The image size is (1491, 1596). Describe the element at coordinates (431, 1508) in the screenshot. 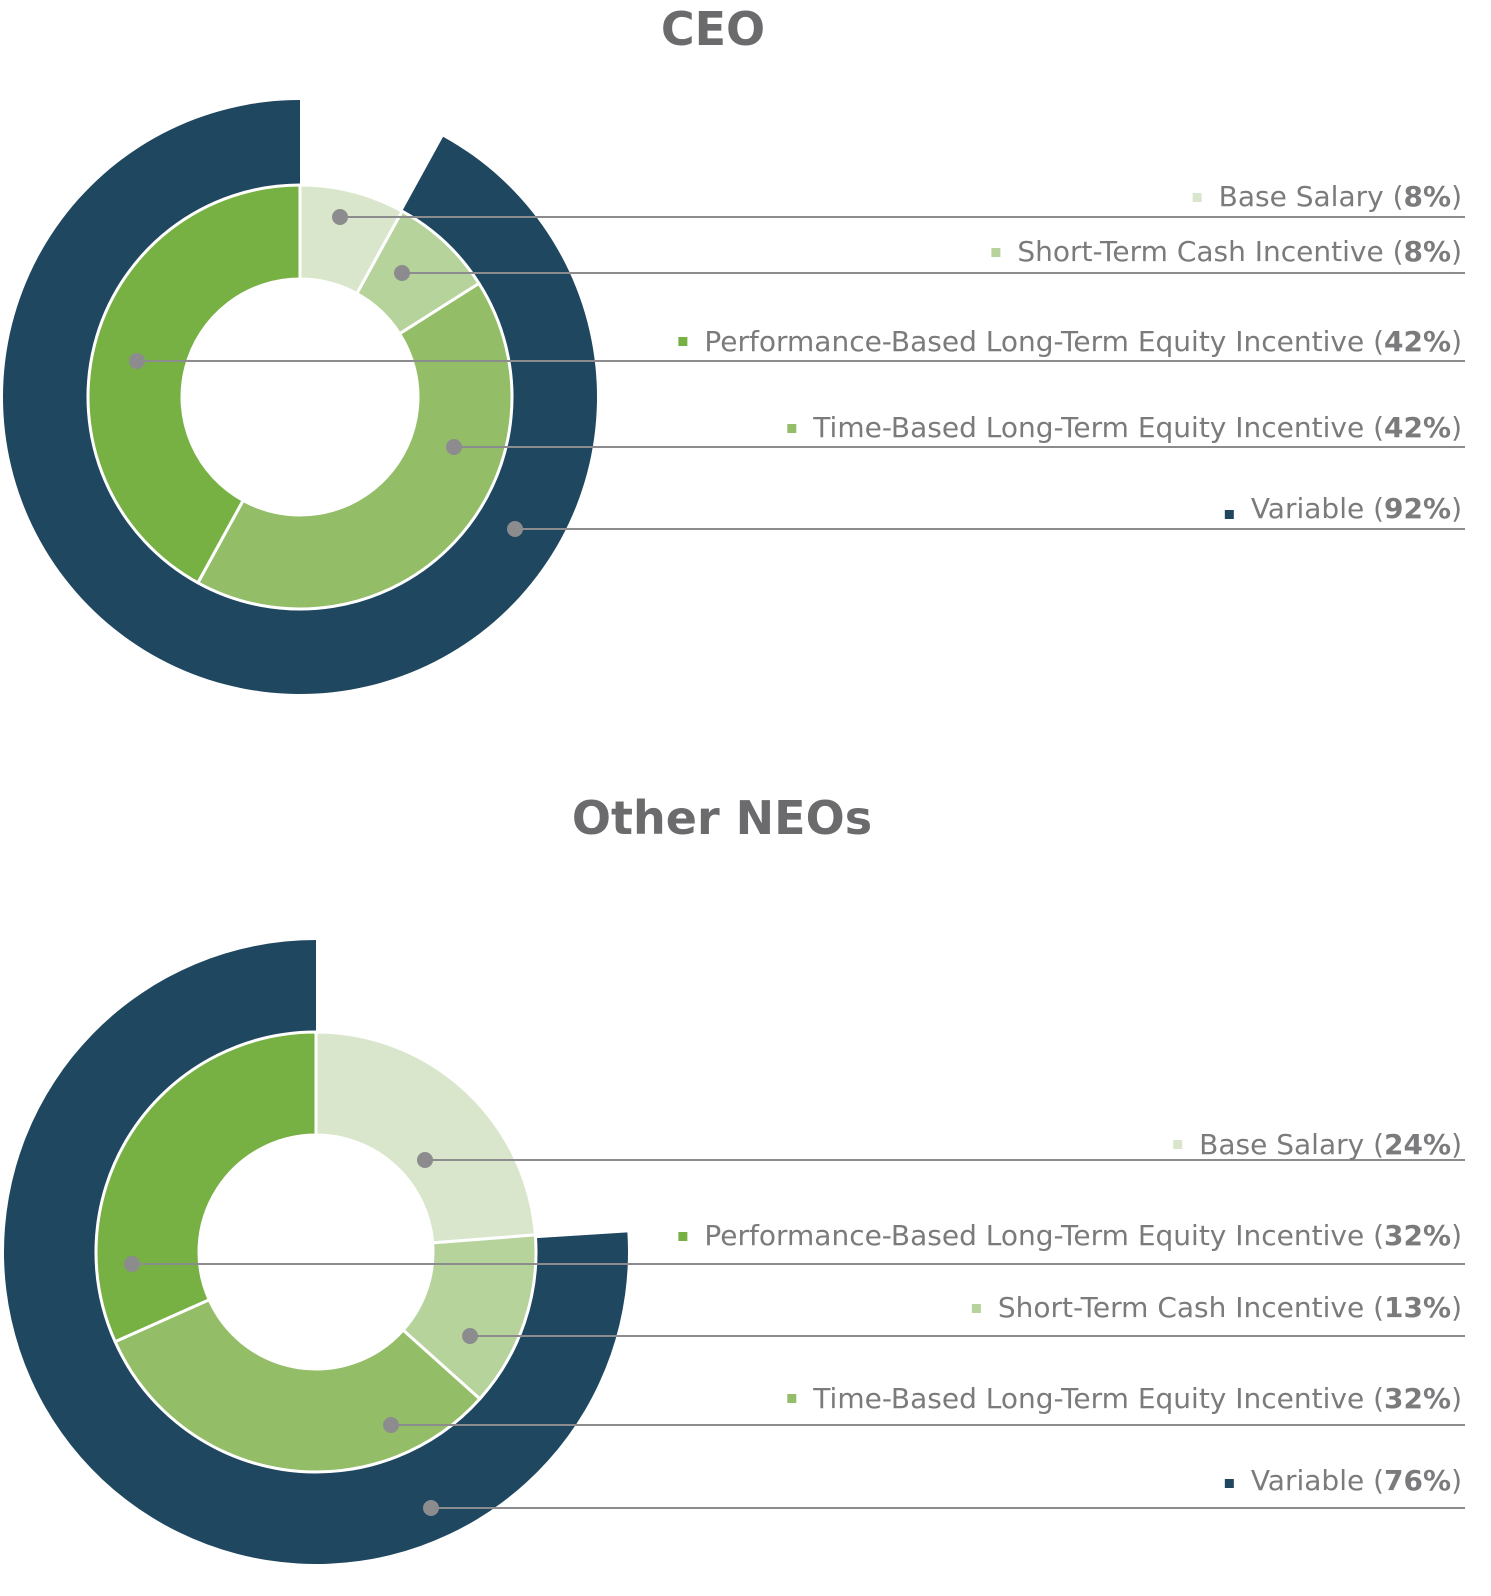

I see `other-neos-variable-leader-dot` at that location.